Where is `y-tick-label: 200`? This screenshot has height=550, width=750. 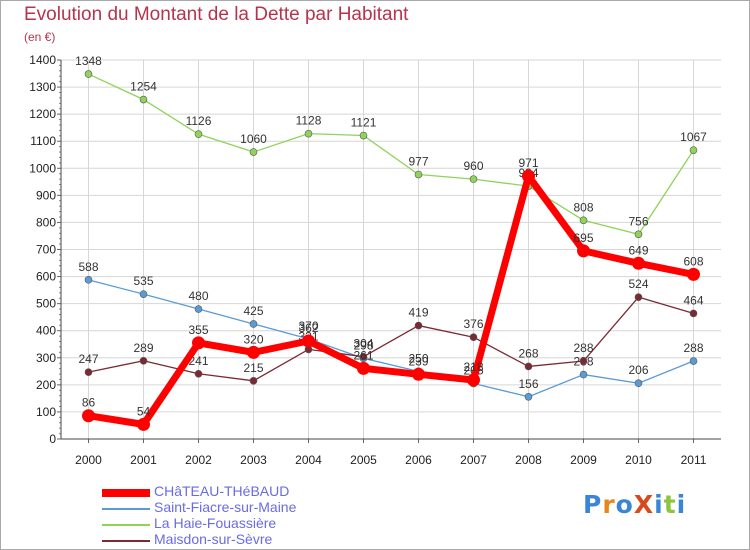 y-tick-label: 200 is located at coordinates (46, 385).